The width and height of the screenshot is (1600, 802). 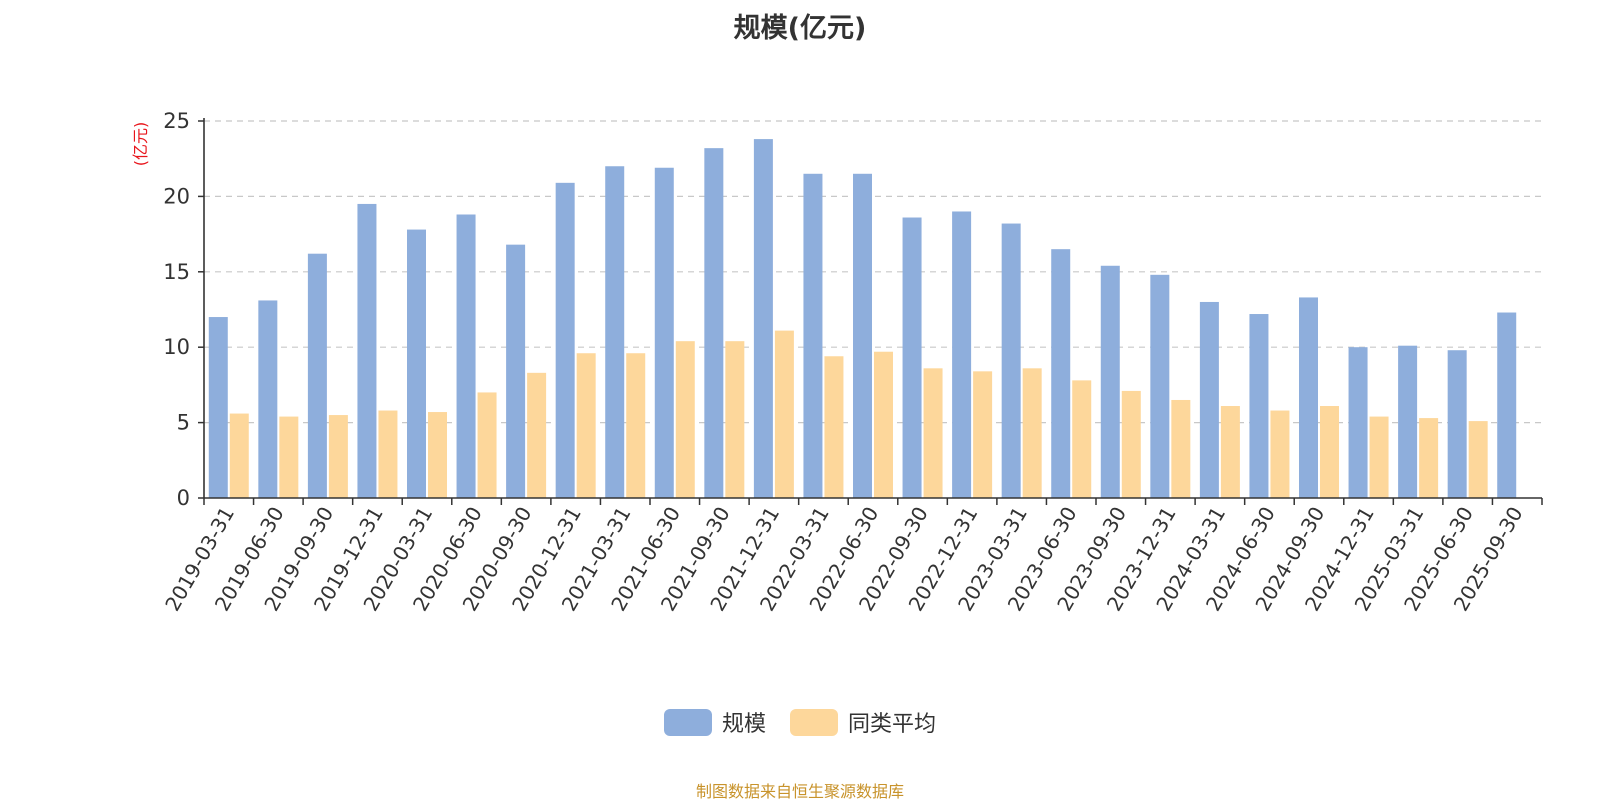 What do you see at coordinates (176, 196) in the screenshot?
I see `y-tick-label: 20` at bounding box center [176, 196].